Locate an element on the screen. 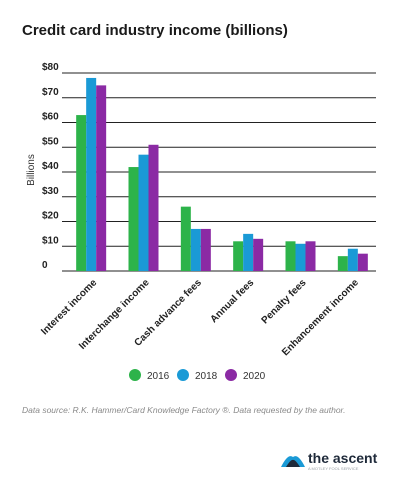  chart-title: Credit card industry income (billions) is located at coordinates (155, 30).